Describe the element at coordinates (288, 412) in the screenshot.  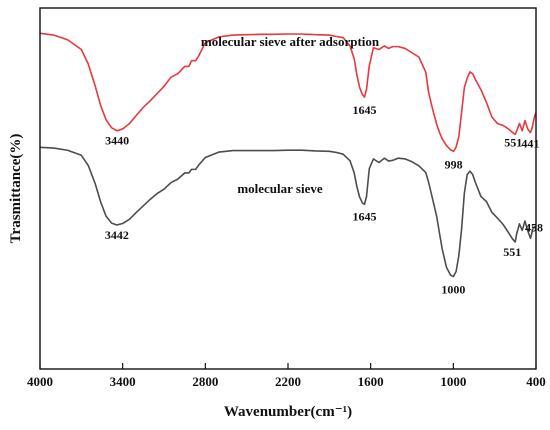
I see `x-axis-label: Wavenumber(cm⁻¹)` at that location.